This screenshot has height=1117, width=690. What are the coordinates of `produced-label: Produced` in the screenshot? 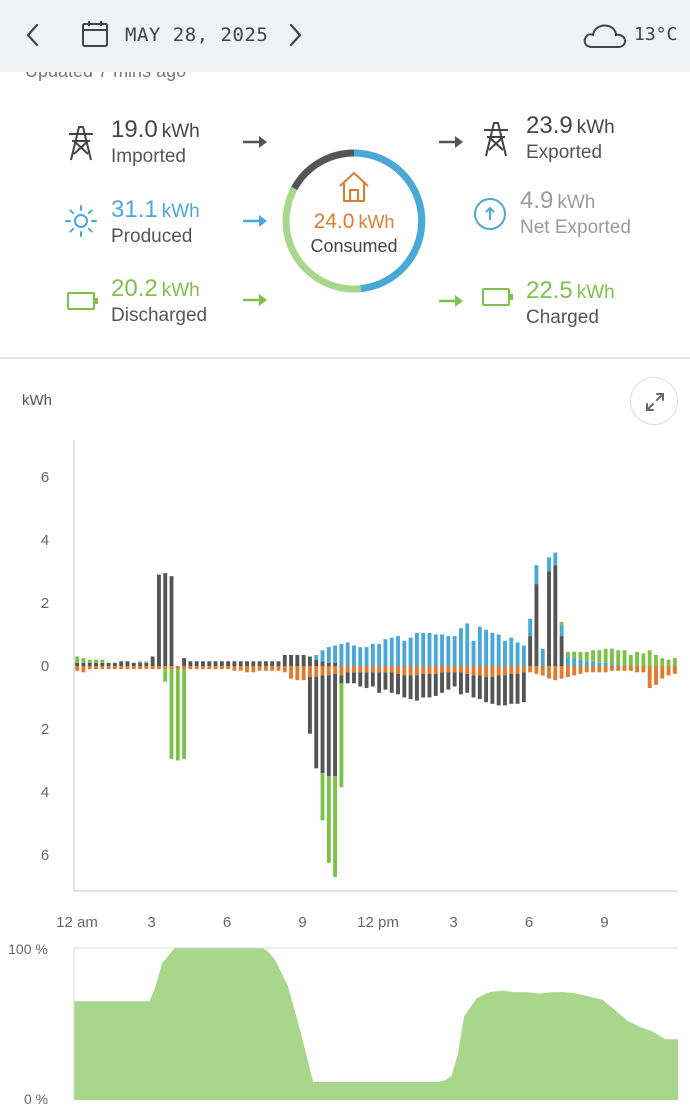 It's located at (152, 236).